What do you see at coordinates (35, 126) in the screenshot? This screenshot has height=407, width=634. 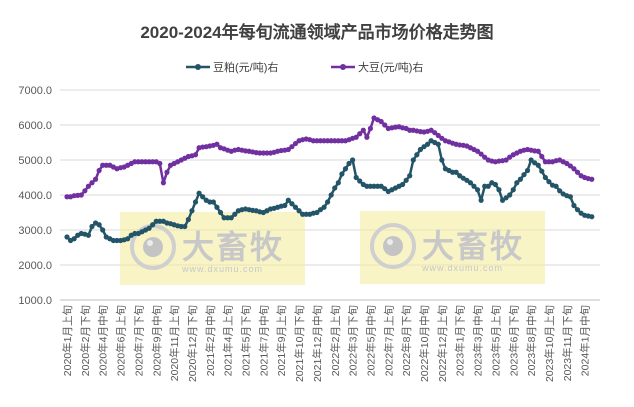 I see `y-tick-label: 6000.0` at bounding box center [35, 126].